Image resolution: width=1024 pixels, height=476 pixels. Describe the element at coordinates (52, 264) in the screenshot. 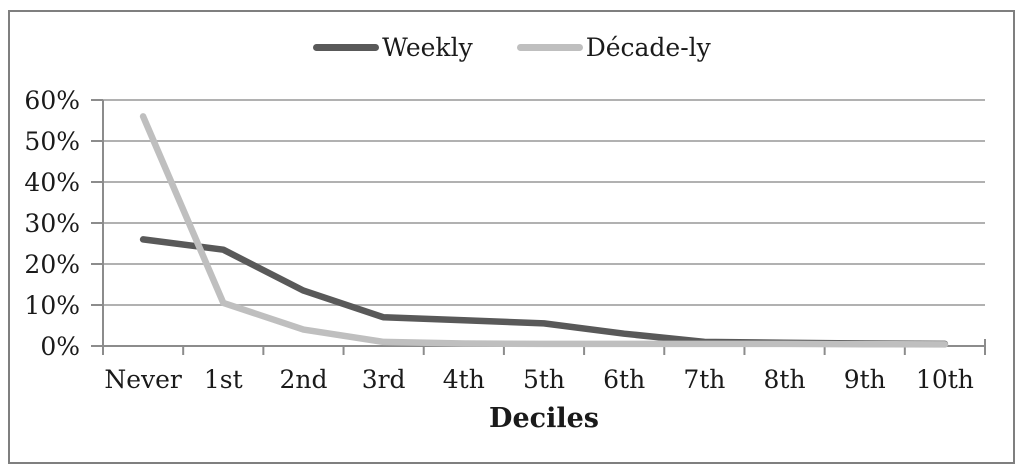

I see `y-tick-label: 20%` at that location.